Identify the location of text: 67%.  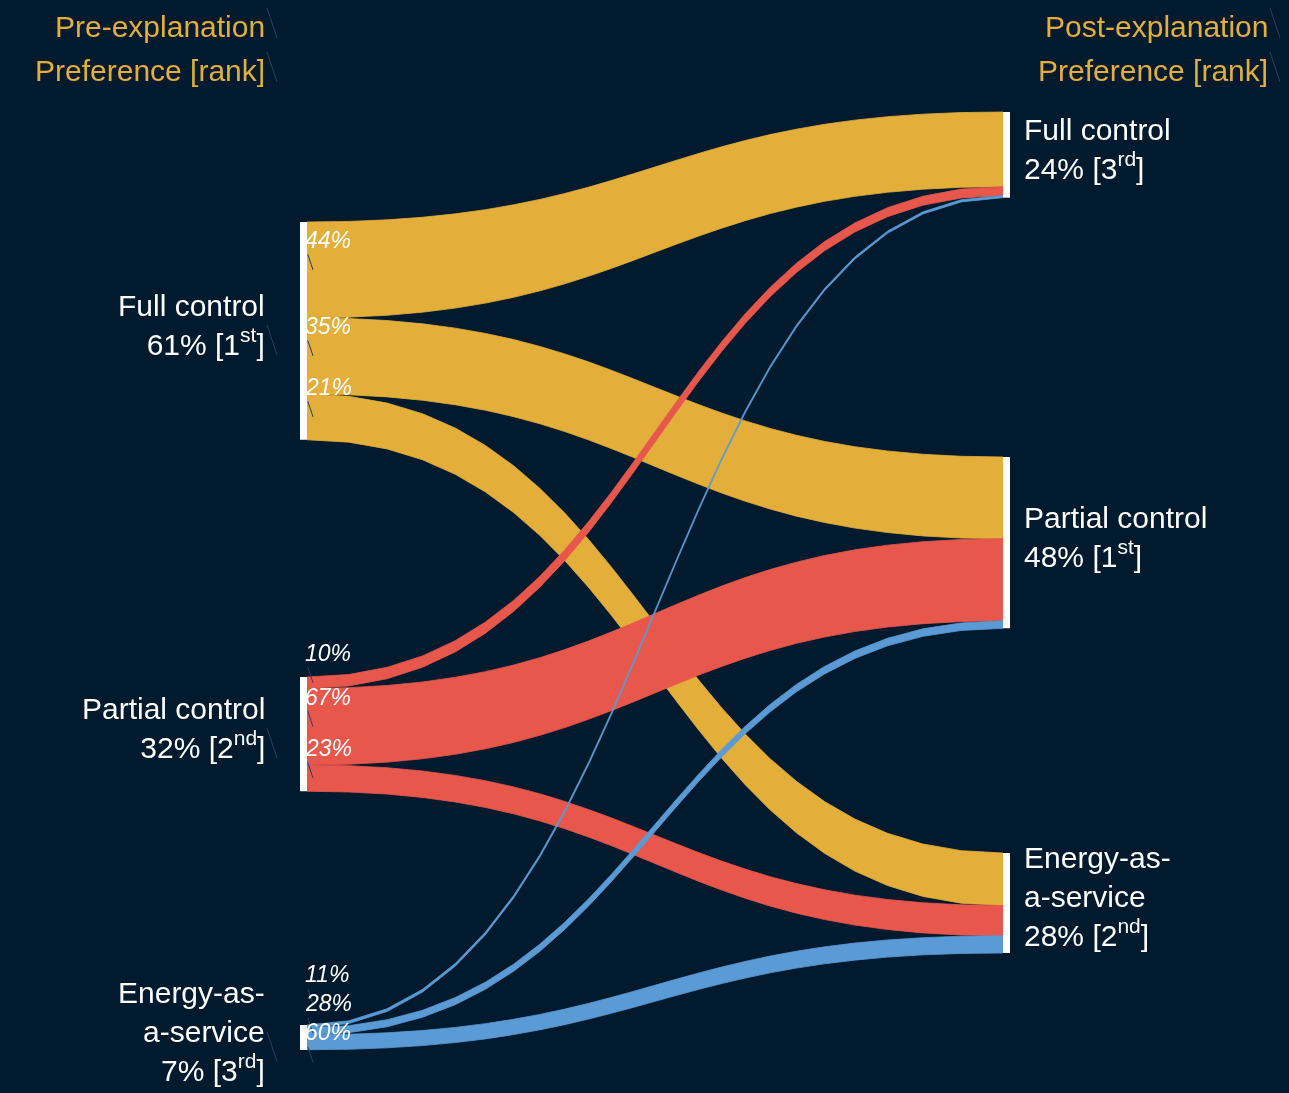
(328, 697).